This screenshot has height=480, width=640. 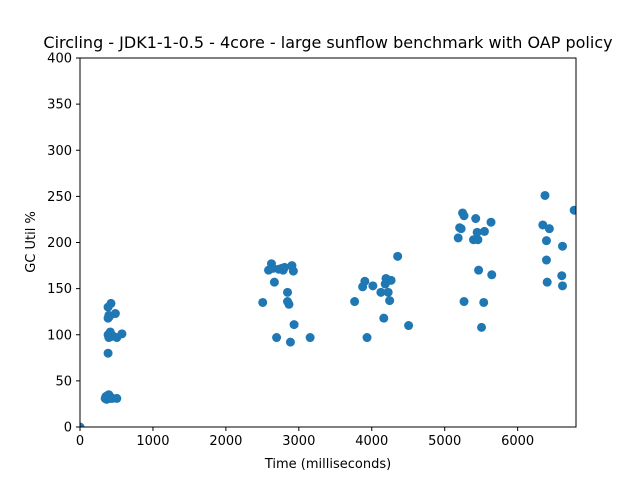 What do you see at coordinates (80, 441) in the screenshot?
I see `x-tick-label: 0` at bounding box center [80, 441].